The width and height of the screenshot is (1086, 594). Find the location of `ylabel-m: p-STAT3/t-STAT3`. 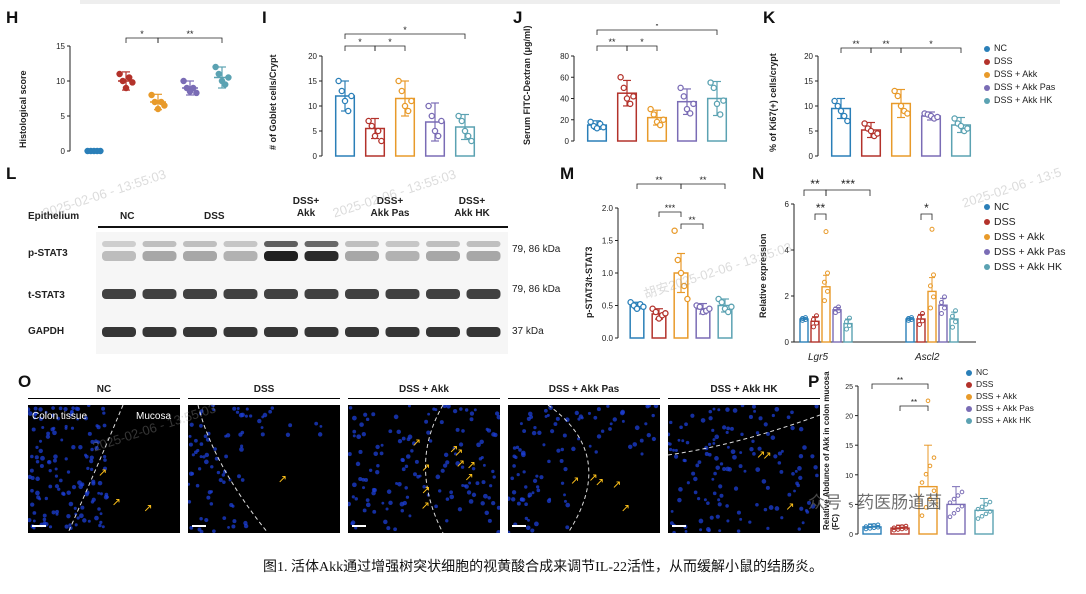

ylabel-m: p-STAT3/t-STAT3 is located at coordinates (589, 282).